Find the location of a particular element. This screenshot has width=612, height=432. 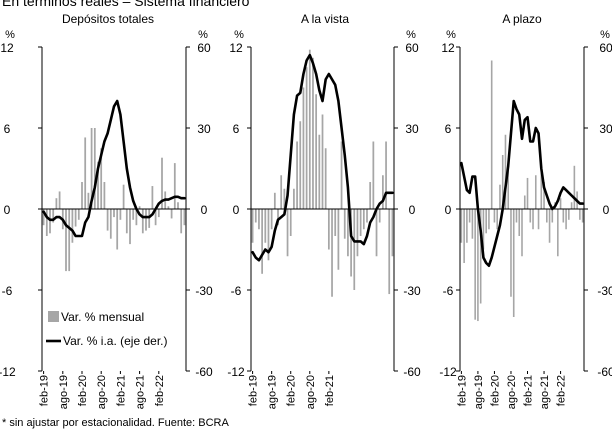

left-tick-label: 6 is located at coordinates (236, 129).